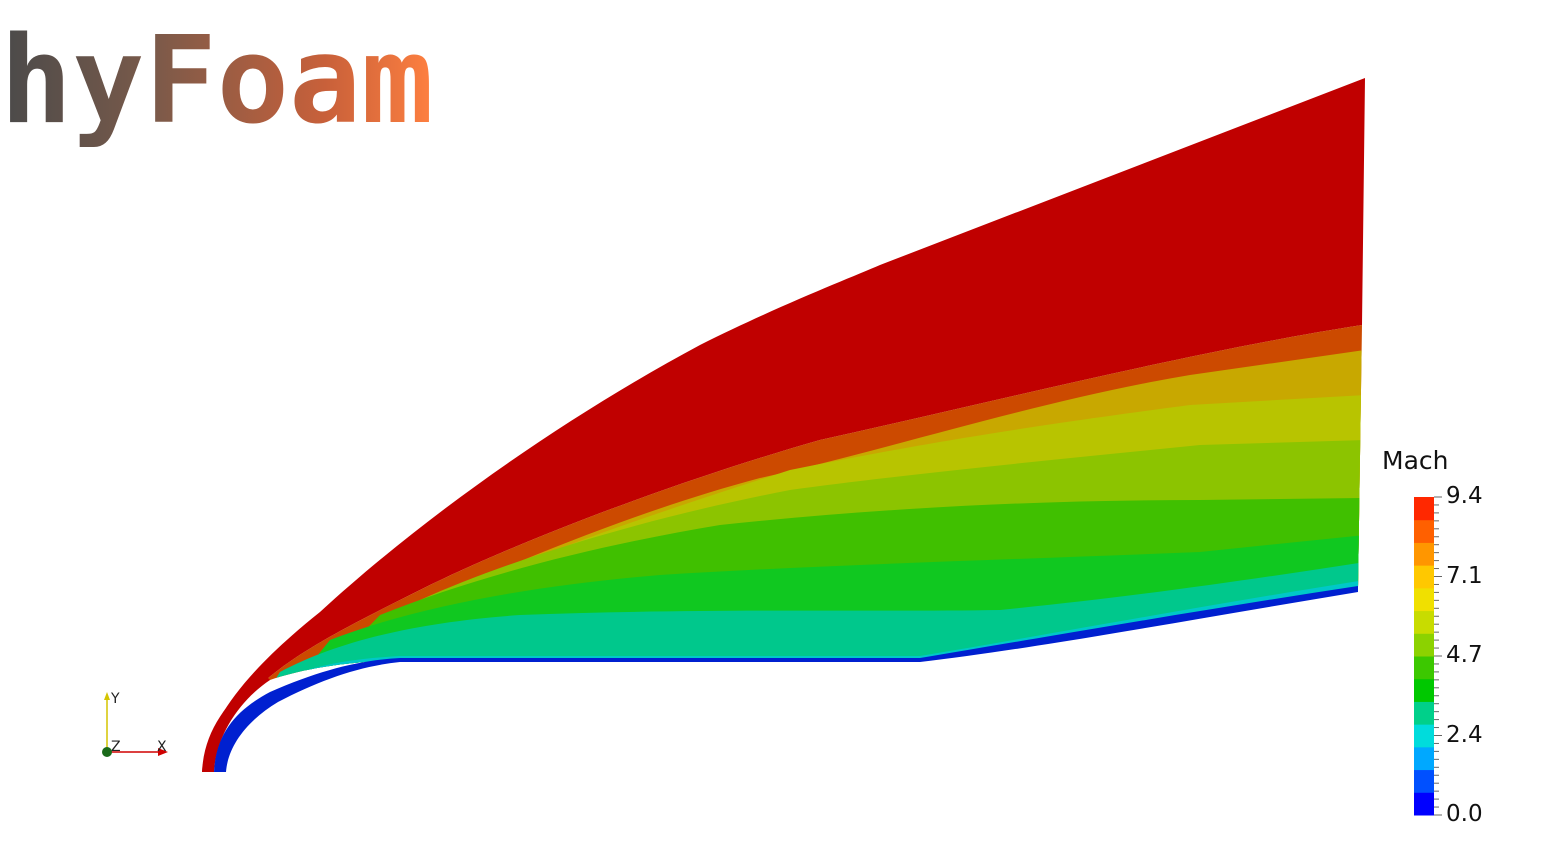 The height and width of the screenshot is (860, 1562). Describe the element at coordinates (162, 747) in the screenshot. I see `x-axis-label: X` at that location.